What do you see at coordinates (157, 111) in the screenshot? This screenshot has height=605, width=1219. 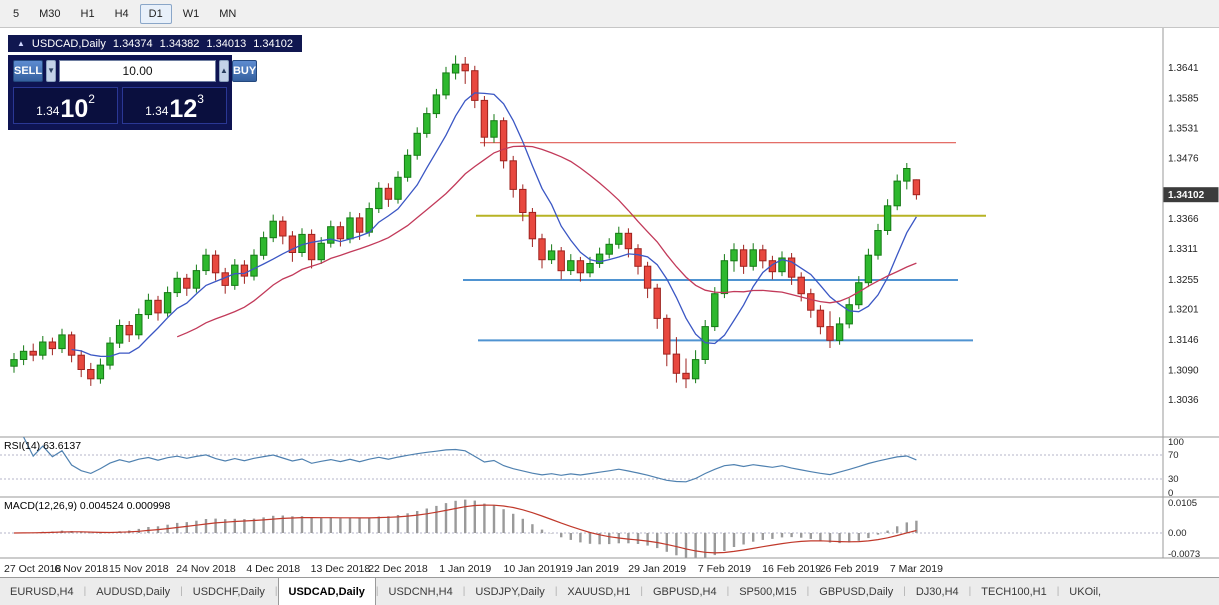 I see `ask-big-figure: 1.34` at bounding box center [157, 111].